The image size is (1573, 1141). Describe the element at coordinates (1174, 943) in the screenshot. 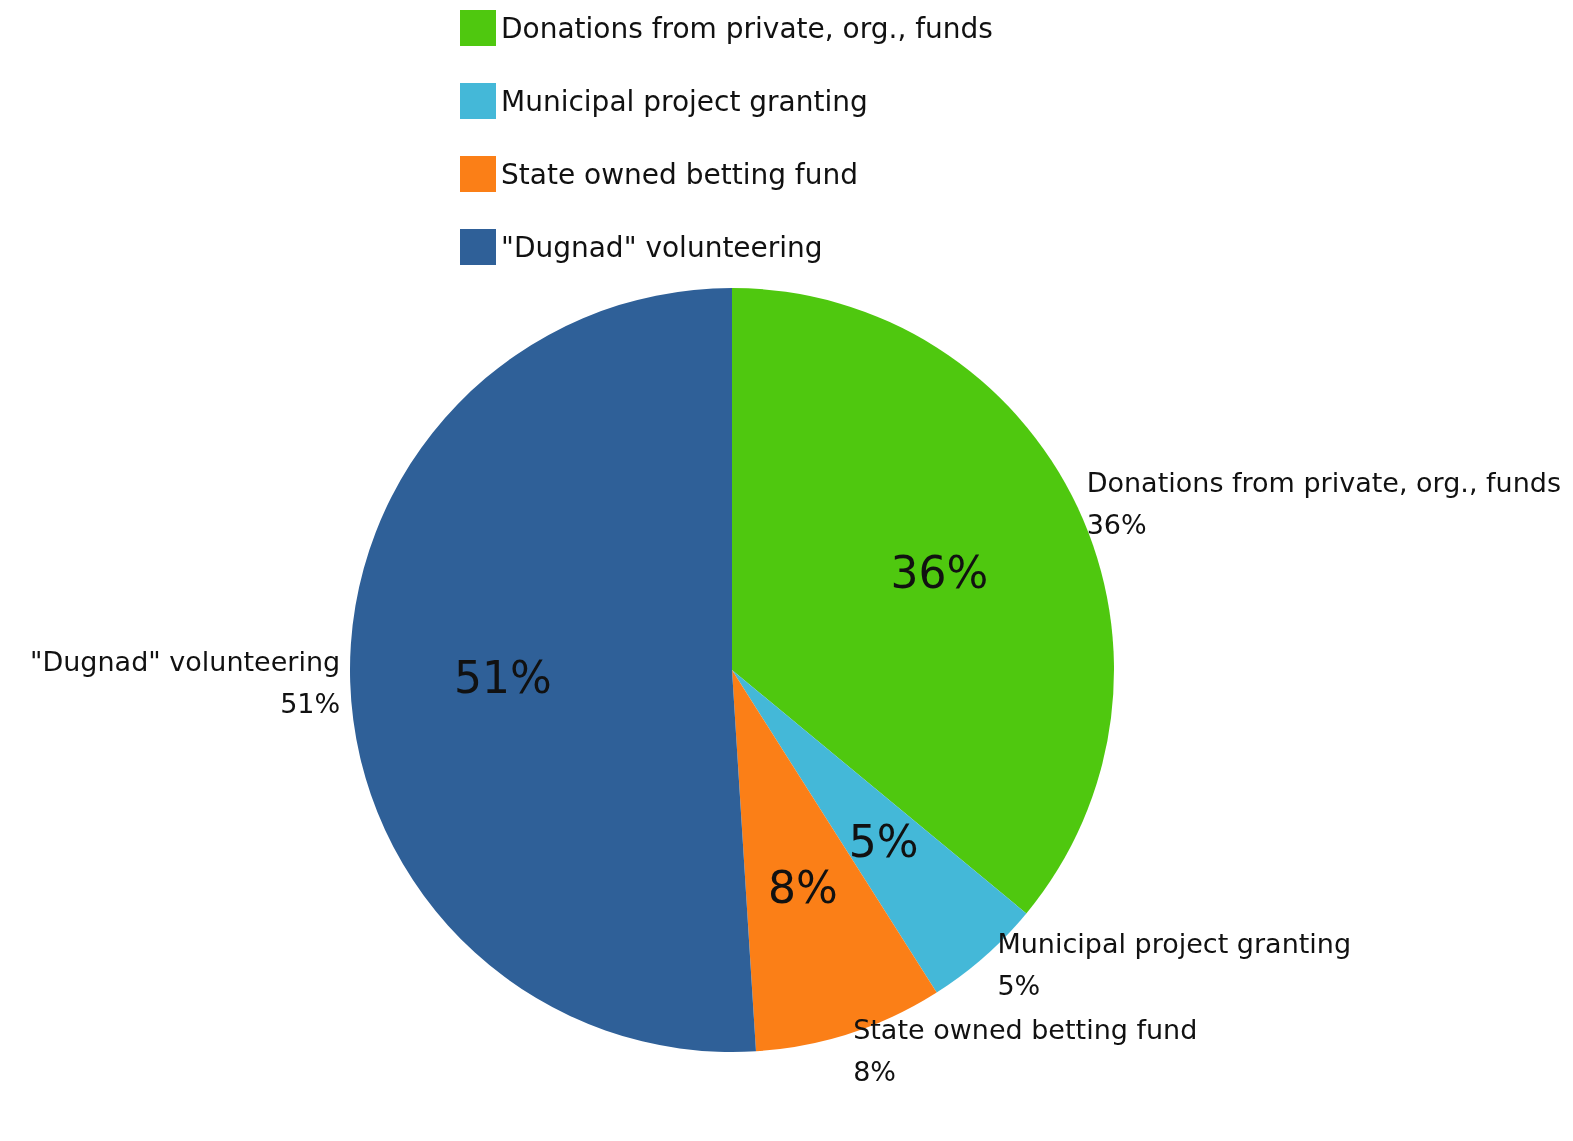

I see `slice-label: Municipal project granting` at that location.